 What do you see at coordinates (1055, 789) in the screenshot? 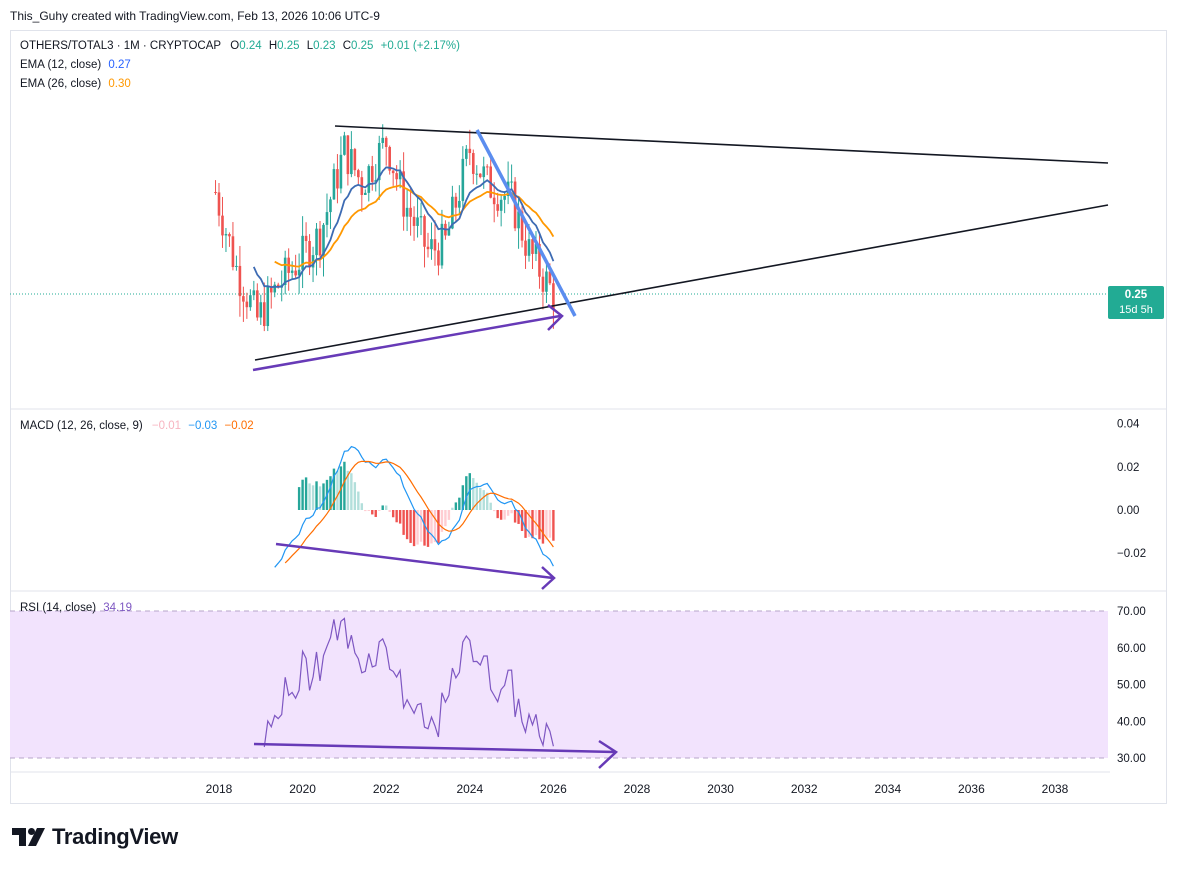
I see `time-axis-label: 2038` at bounding box center [1055, 789].